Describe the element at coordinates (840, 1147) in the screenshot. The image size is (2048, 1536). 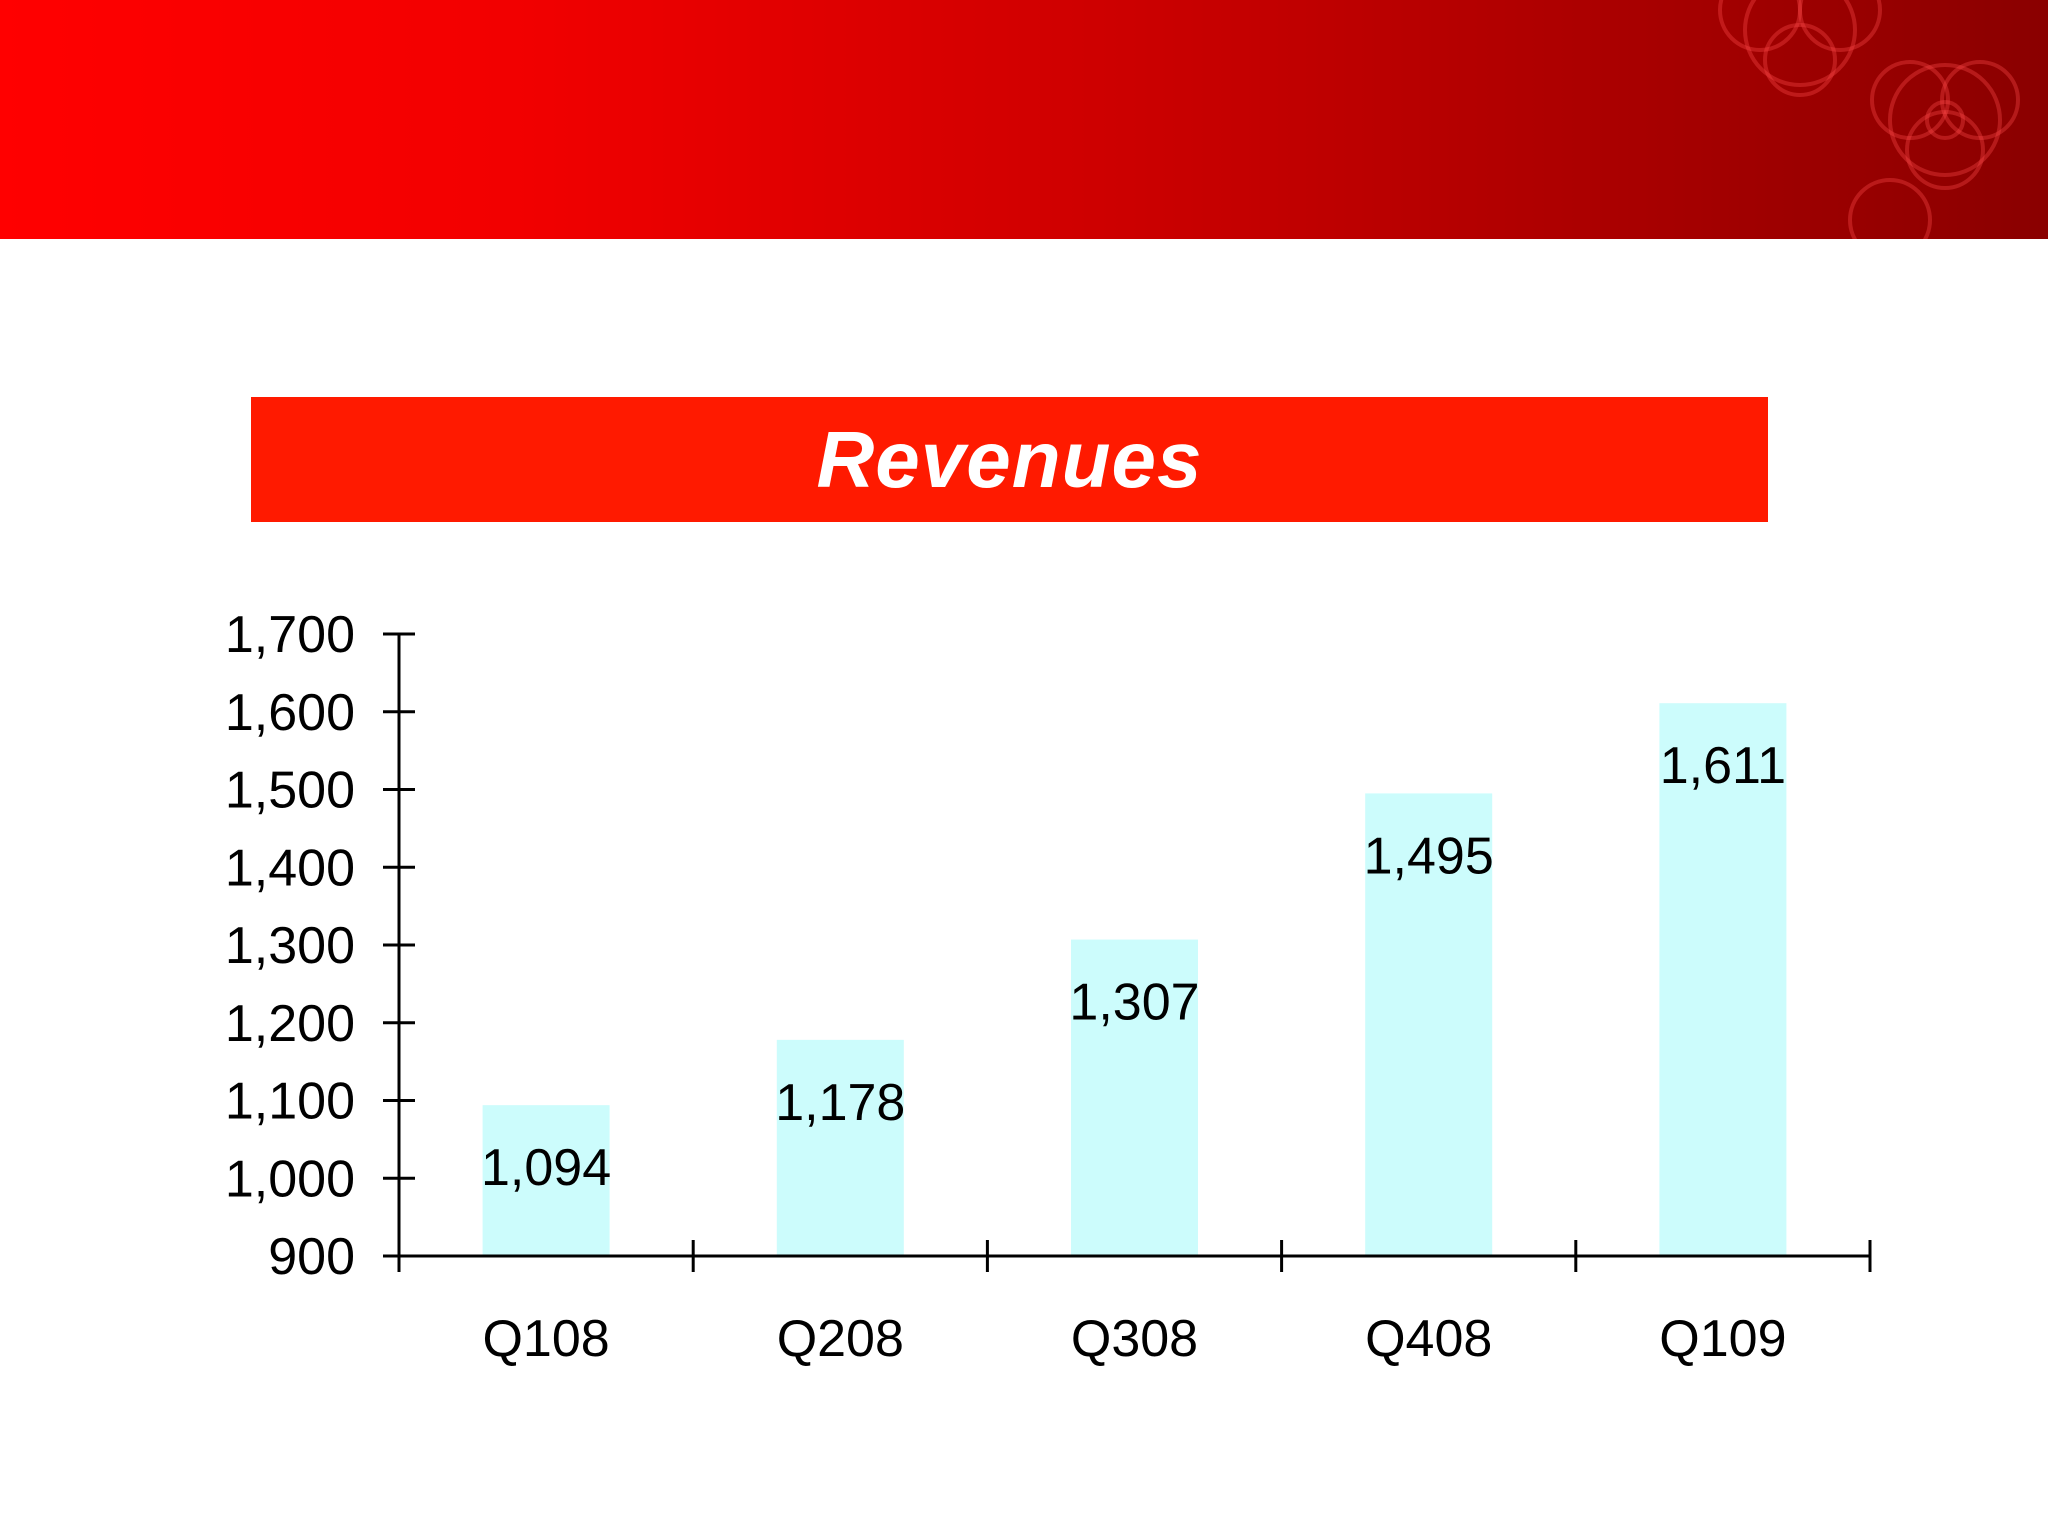
I see `bar-q208` at that location.